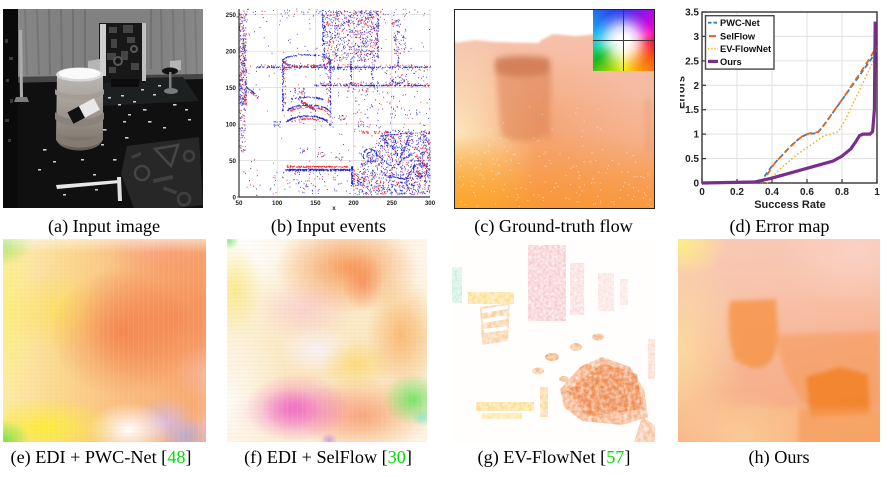 The height and width of the screenshot is (477, 888). What do you see at coordinates (696, 37) in the screenshot?
I see `svg-text: 3` at bounding box center [696, 37].